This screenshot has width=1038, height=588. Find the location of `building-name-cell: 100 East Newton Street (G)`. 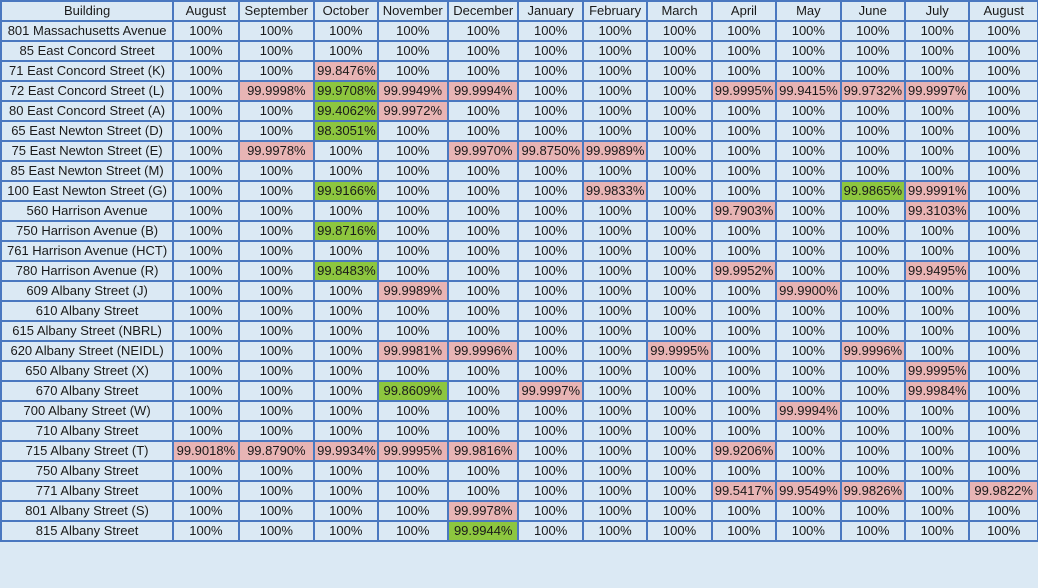

building-name-cell: 100 East Newton Street (G) is located at coordinates (87, 191).